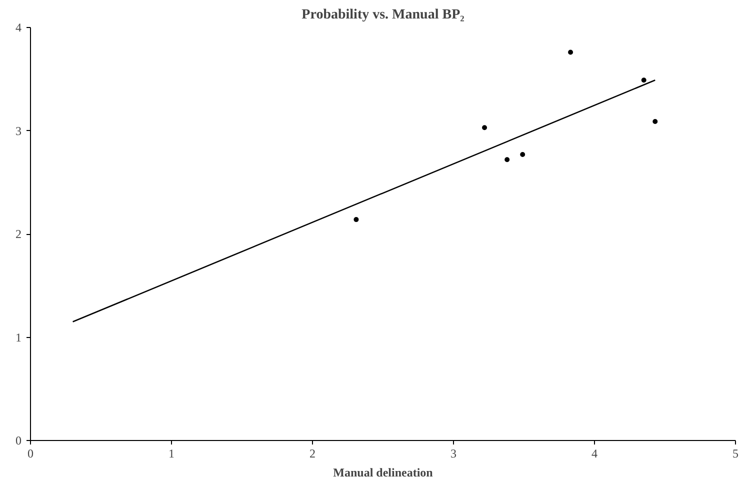  Describe the element at coordinates (31, 453) in the screenshot. I see `x-tick-label: 0` at that location.